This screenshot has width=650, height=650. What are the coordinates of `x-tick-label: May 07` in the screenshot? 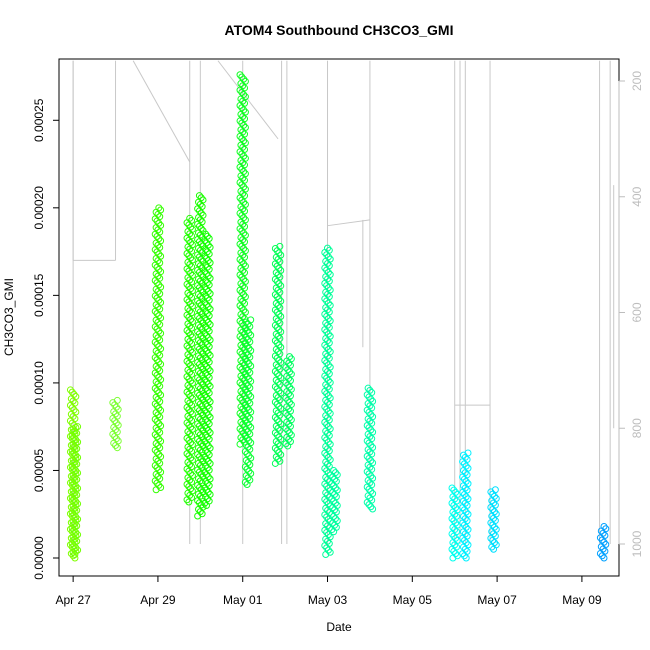 It's located at (497, 600).